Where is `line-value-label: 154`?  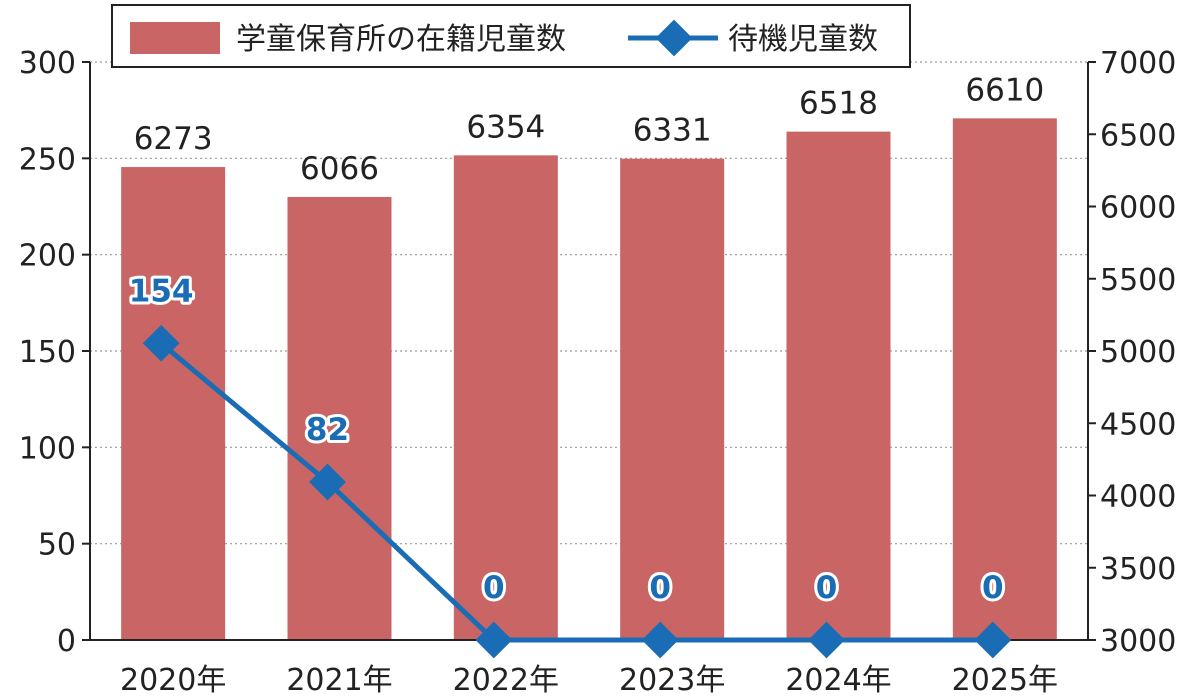 line-value-label: 154 is located at coordinates (161, 291).